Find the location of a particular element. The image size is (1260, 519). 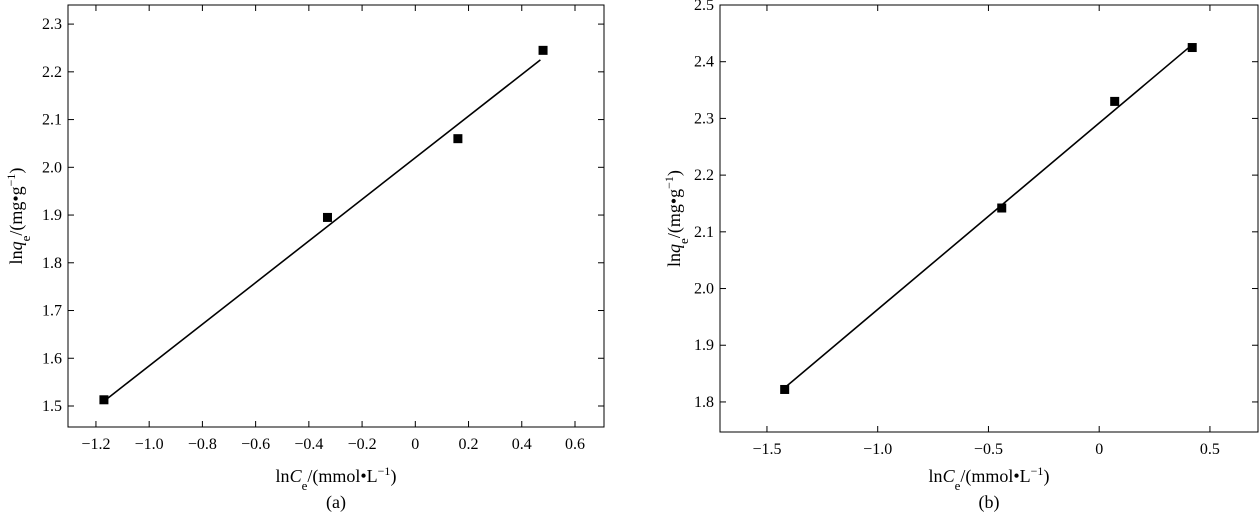

x-tick-label: 0.5 is located at coordinates (1210, 449).